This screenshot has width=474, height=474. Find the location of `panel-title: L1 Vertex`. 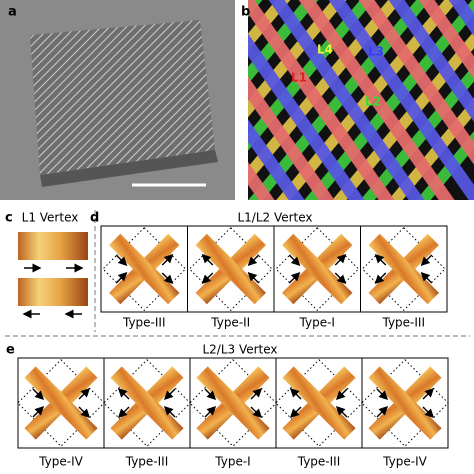

panel-title: L1 Vertex is located at coordinates (50, 218).